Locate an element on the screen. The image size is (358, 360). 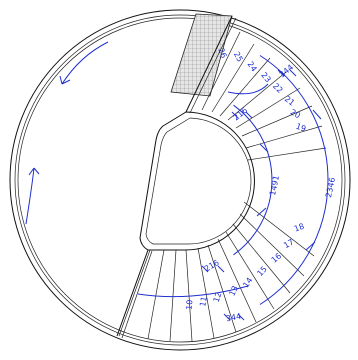
step-number-17: 17 is located at coordinates (288, 243).